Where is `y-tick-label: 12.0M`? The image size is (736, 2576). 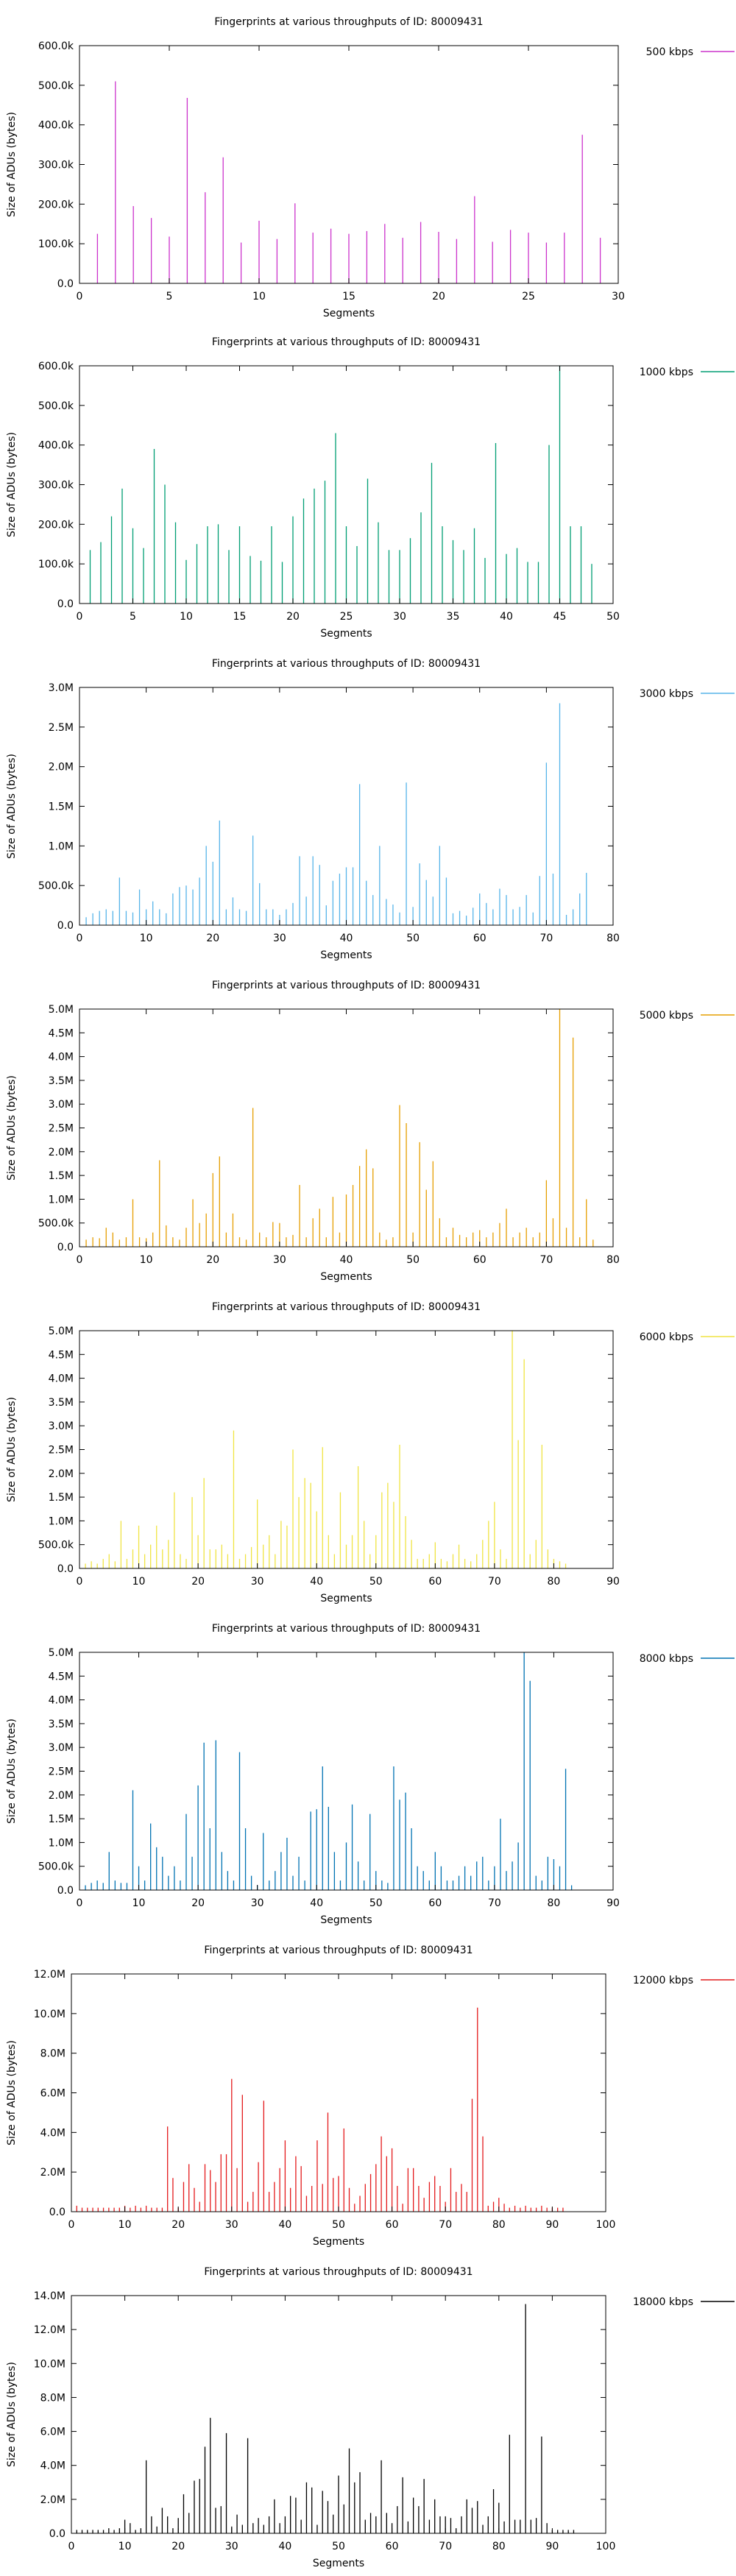
y-tick-label: 12.0M is located at coordinates (50, 2330).